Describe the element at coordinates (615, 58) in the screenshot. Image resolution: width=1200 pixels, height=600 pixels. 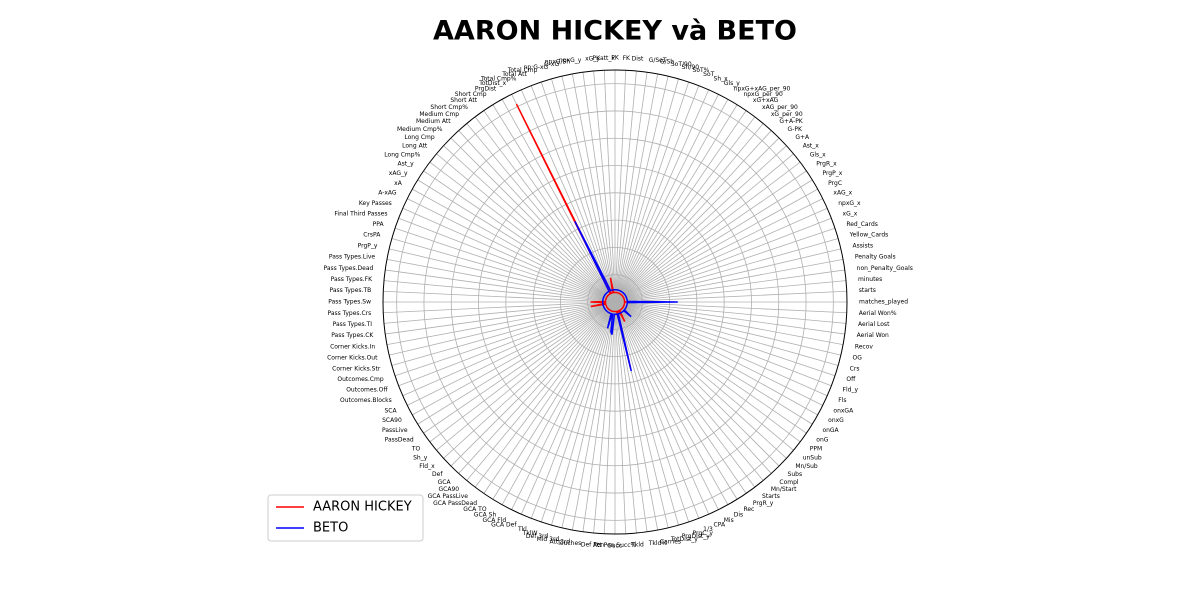
I see `axis-label: PK` at that location.